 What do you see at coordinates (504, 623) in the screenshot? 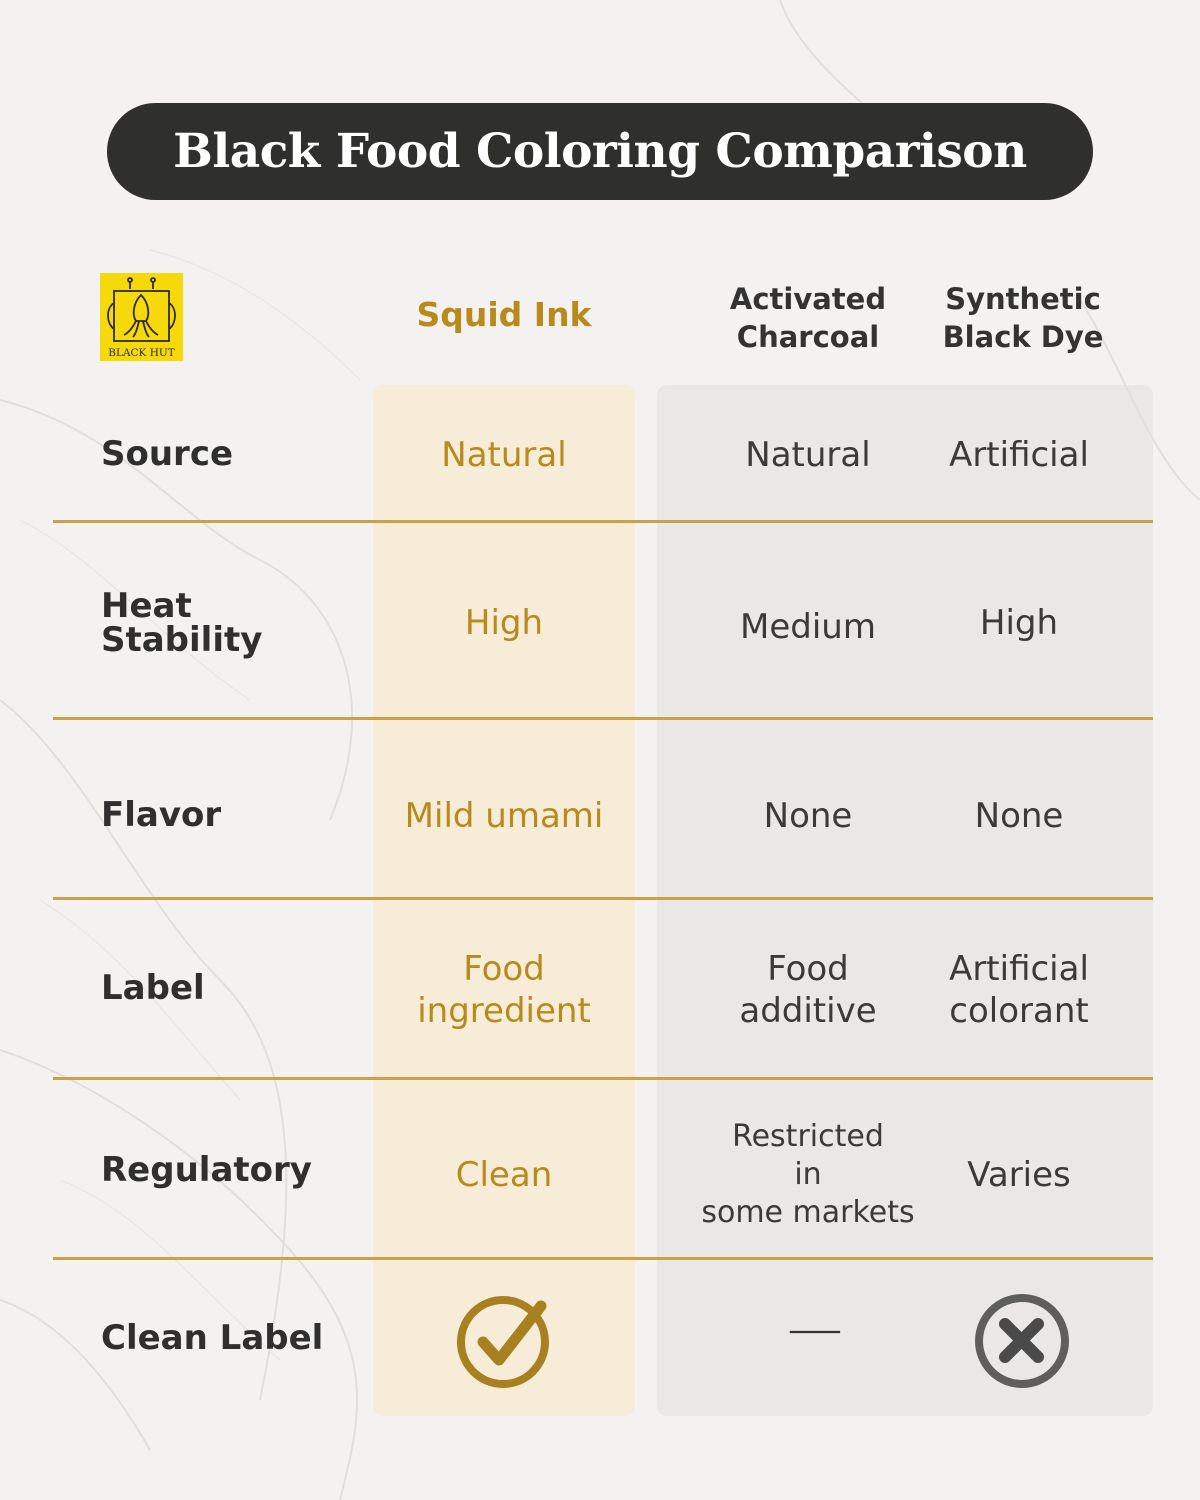
I see `cell-squid-heat: High` at bounding box center [504, 623].